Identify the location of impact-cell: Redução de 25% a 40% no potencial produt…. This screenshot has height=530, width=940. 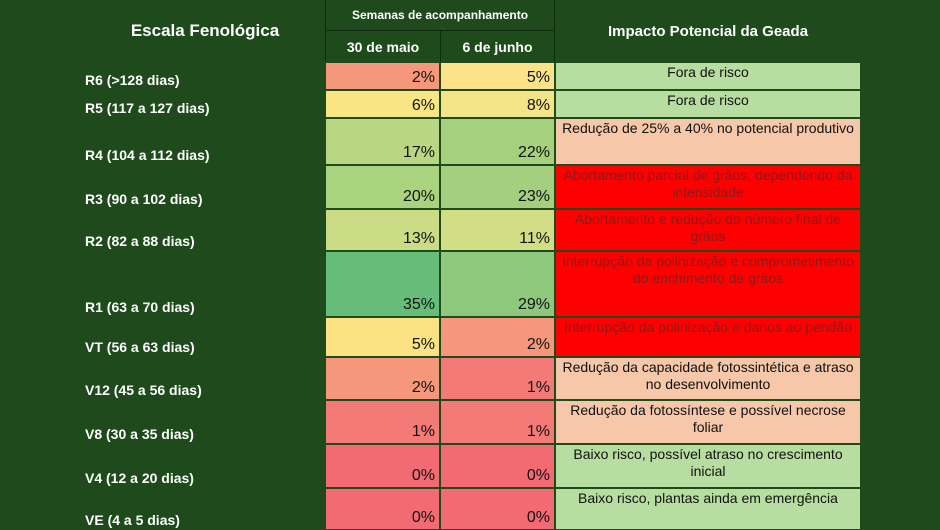
(708, 141).